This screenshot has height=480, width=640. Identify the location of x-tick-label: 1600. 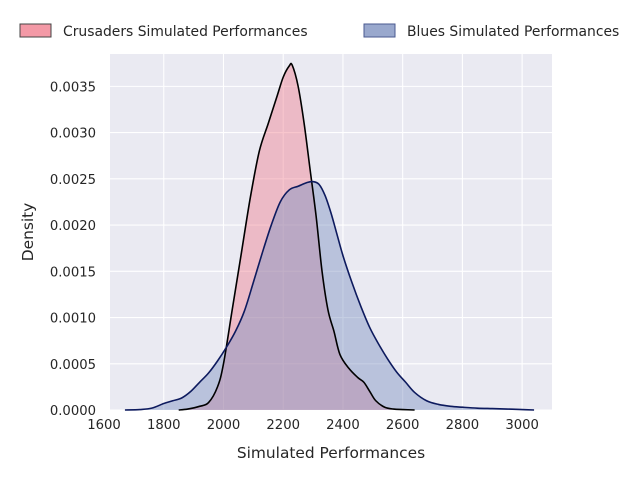
(104, 425).